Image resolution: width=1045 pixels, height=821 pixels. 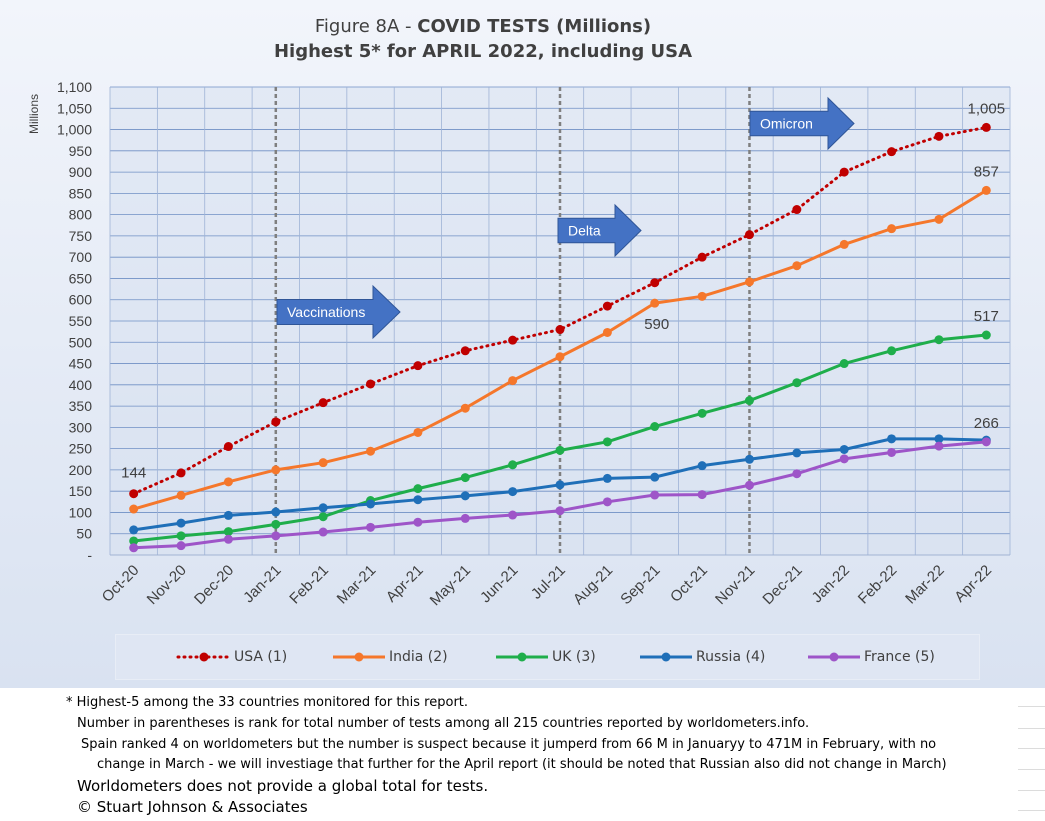 I want to click on legend-label: India (2), so click(x=418, y=657).